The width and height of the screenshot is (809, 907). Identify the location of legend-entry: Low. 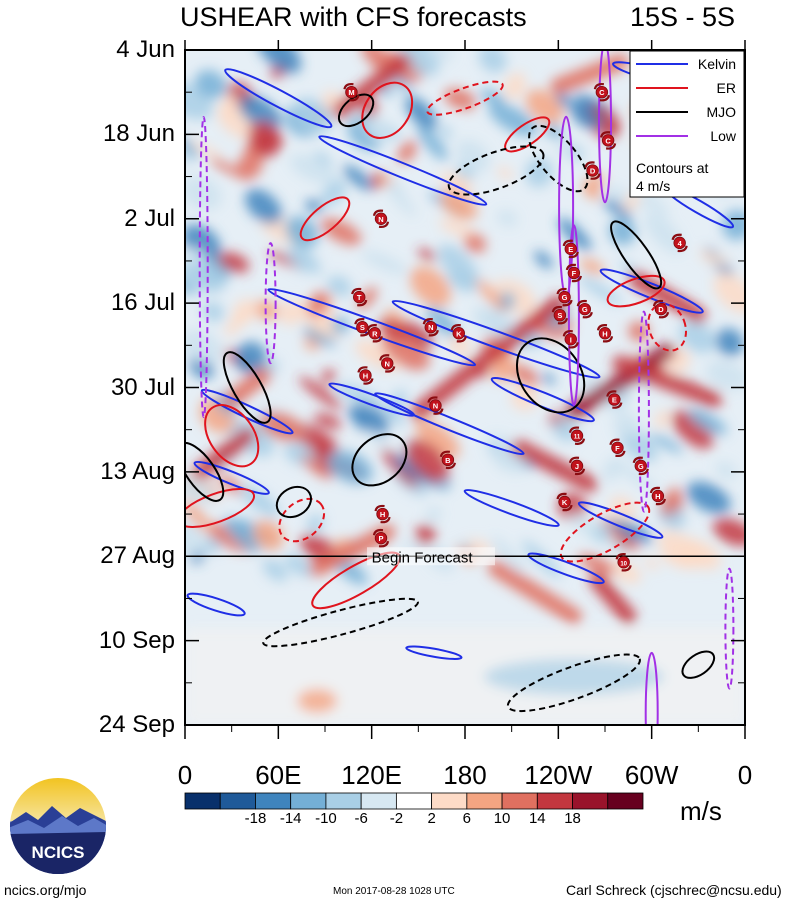
(723, 136).